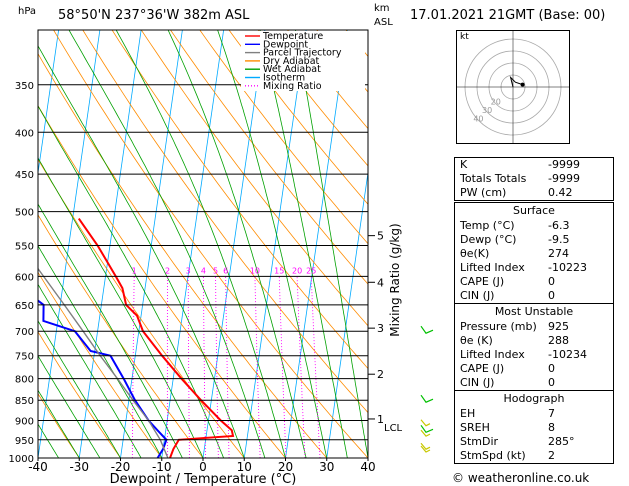  What do you see at coordinates (380, 282) in the screenshot?
I see `km-tick-label: 4` at bounding box center [380, 282].